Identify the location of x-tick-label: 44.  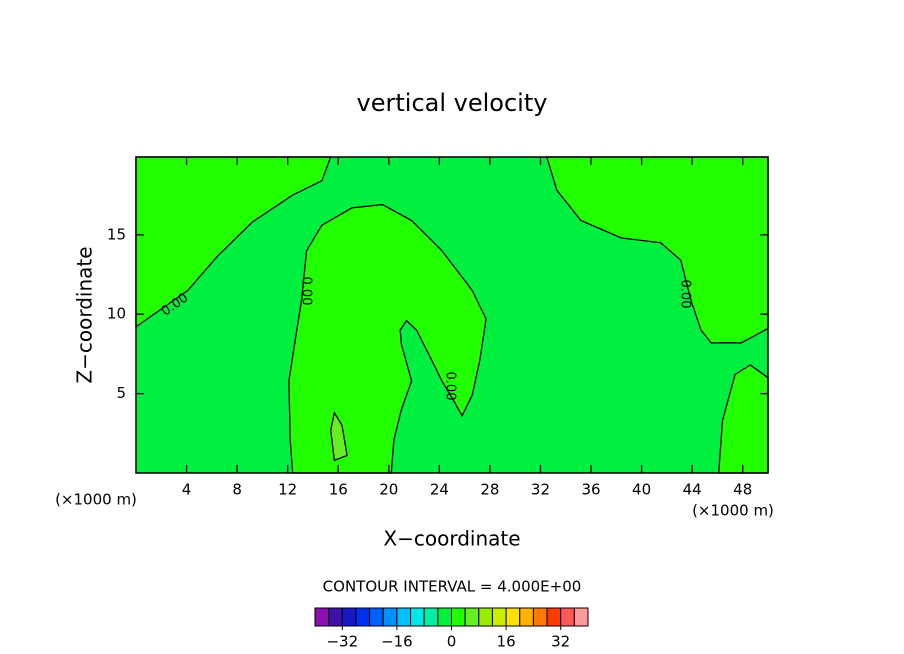
(692, 490).